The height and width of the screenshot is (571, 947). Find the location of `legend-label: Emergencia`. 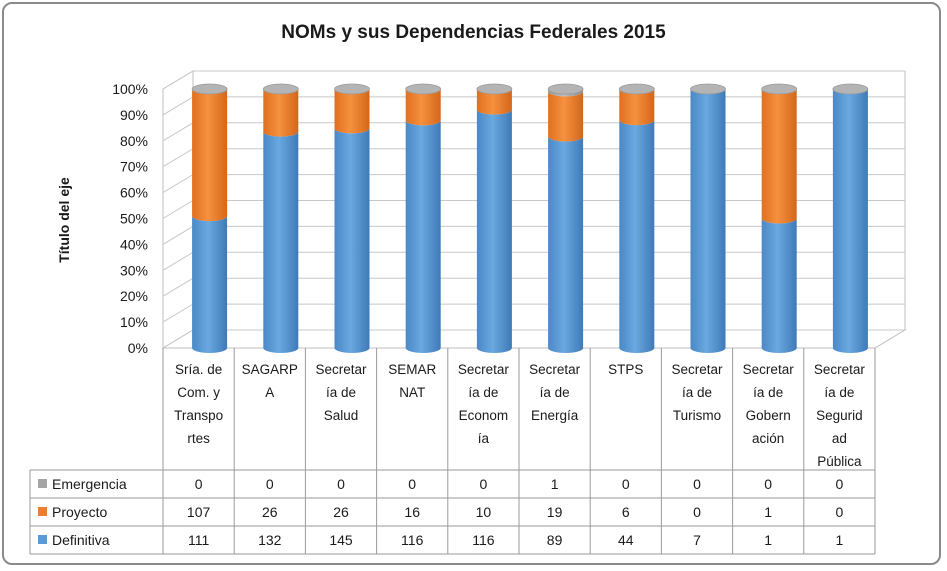

legend-label: Emergencia is located at coordinates (89, 484).